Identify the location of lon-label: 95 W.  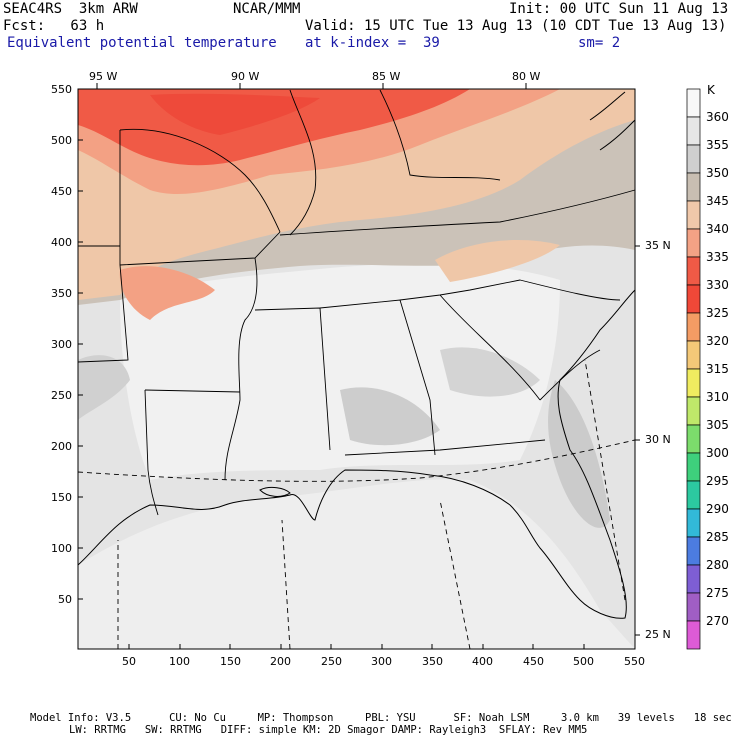
(103, 76).